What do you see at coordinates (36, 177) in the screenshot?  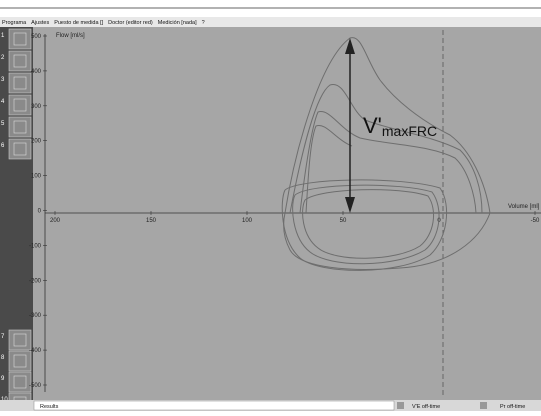 I see `y-tick-label: 100` at bounding box center [36, 177].